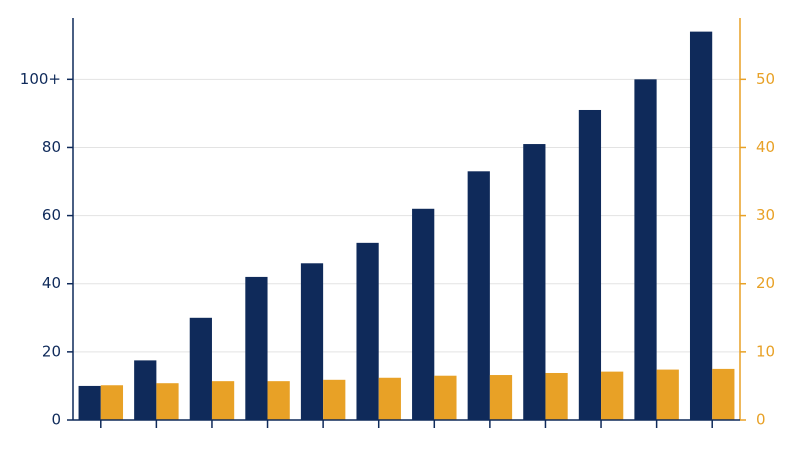  I want to click on y2-tick-label: 20, so click(765, 283).